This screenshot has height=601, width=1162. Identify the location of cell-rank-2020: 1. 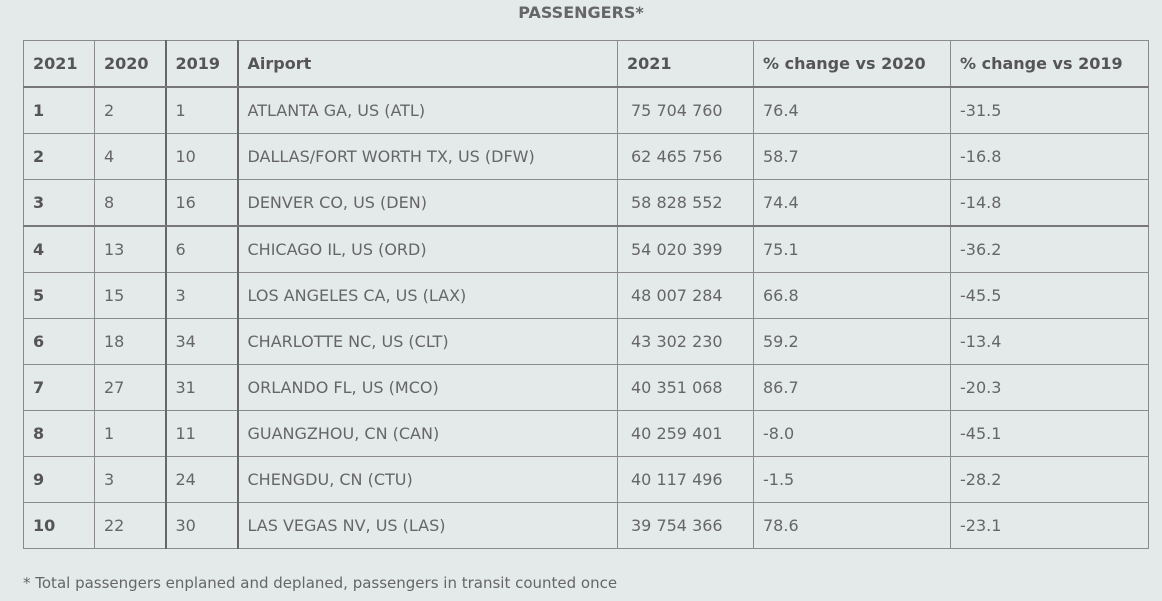
(130, 433).